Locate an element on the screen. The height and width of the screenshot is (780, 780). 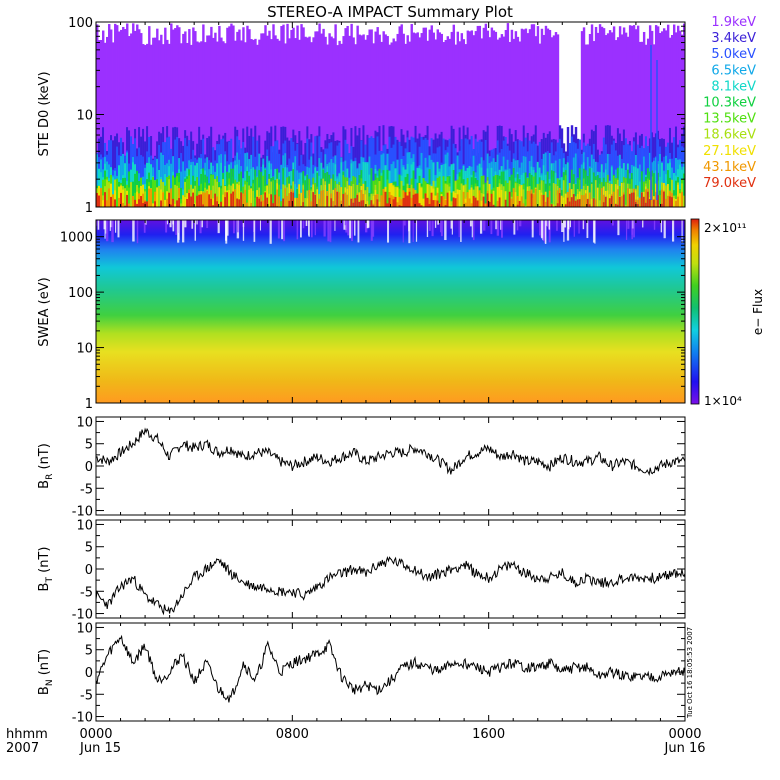
bt-ylabel-main: B is located at coordinates (44, 587).